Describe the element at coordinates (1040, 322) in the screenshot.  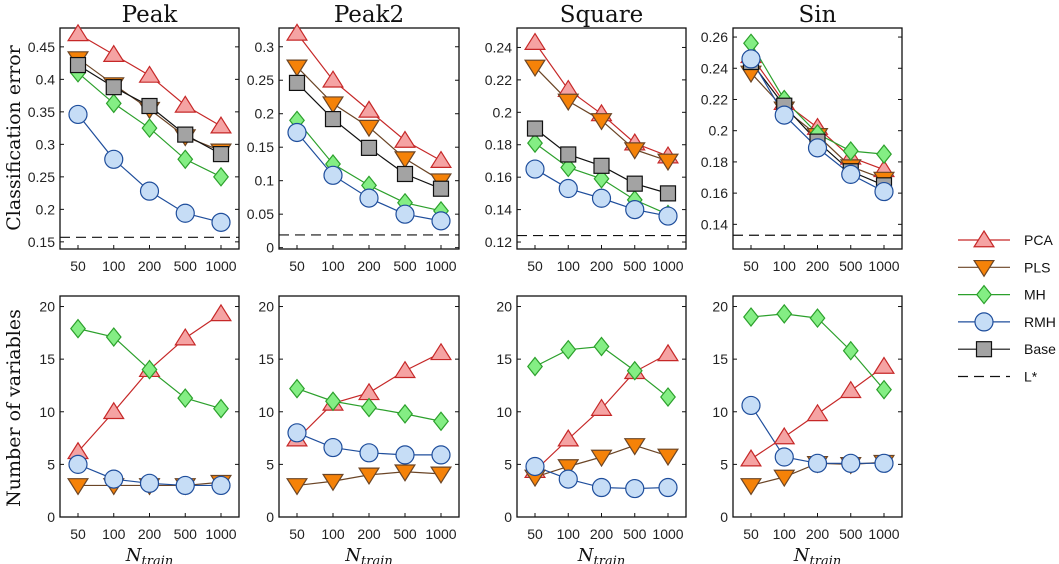
I see `legend-label: RMH` at that location.